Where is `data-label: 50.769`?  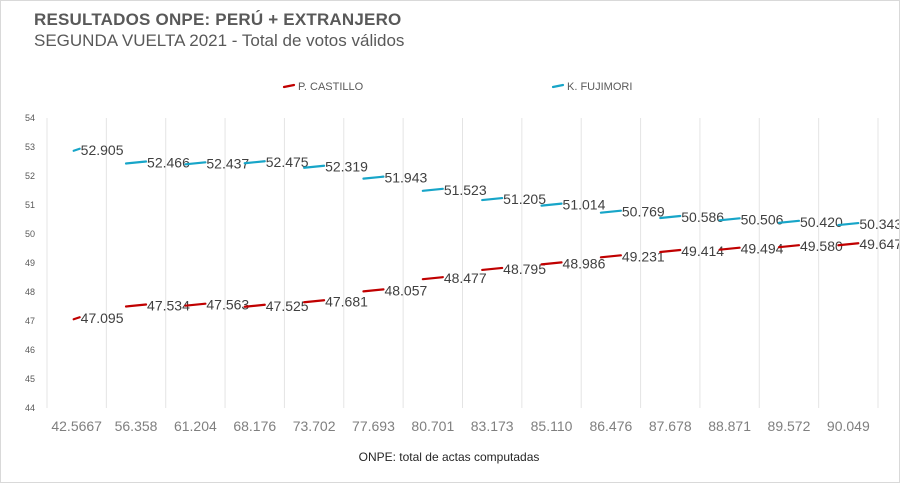 data-label: 50.769 is located at coordinates (643, 212).